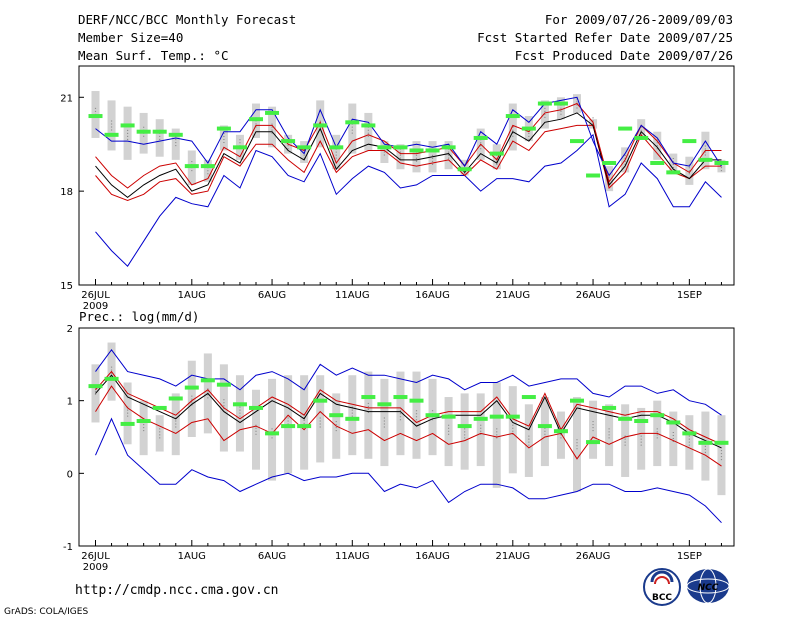  Describe the element at coordinates (662, 587) in the screenshot. I see `bcc-logo: BCC` at that location.